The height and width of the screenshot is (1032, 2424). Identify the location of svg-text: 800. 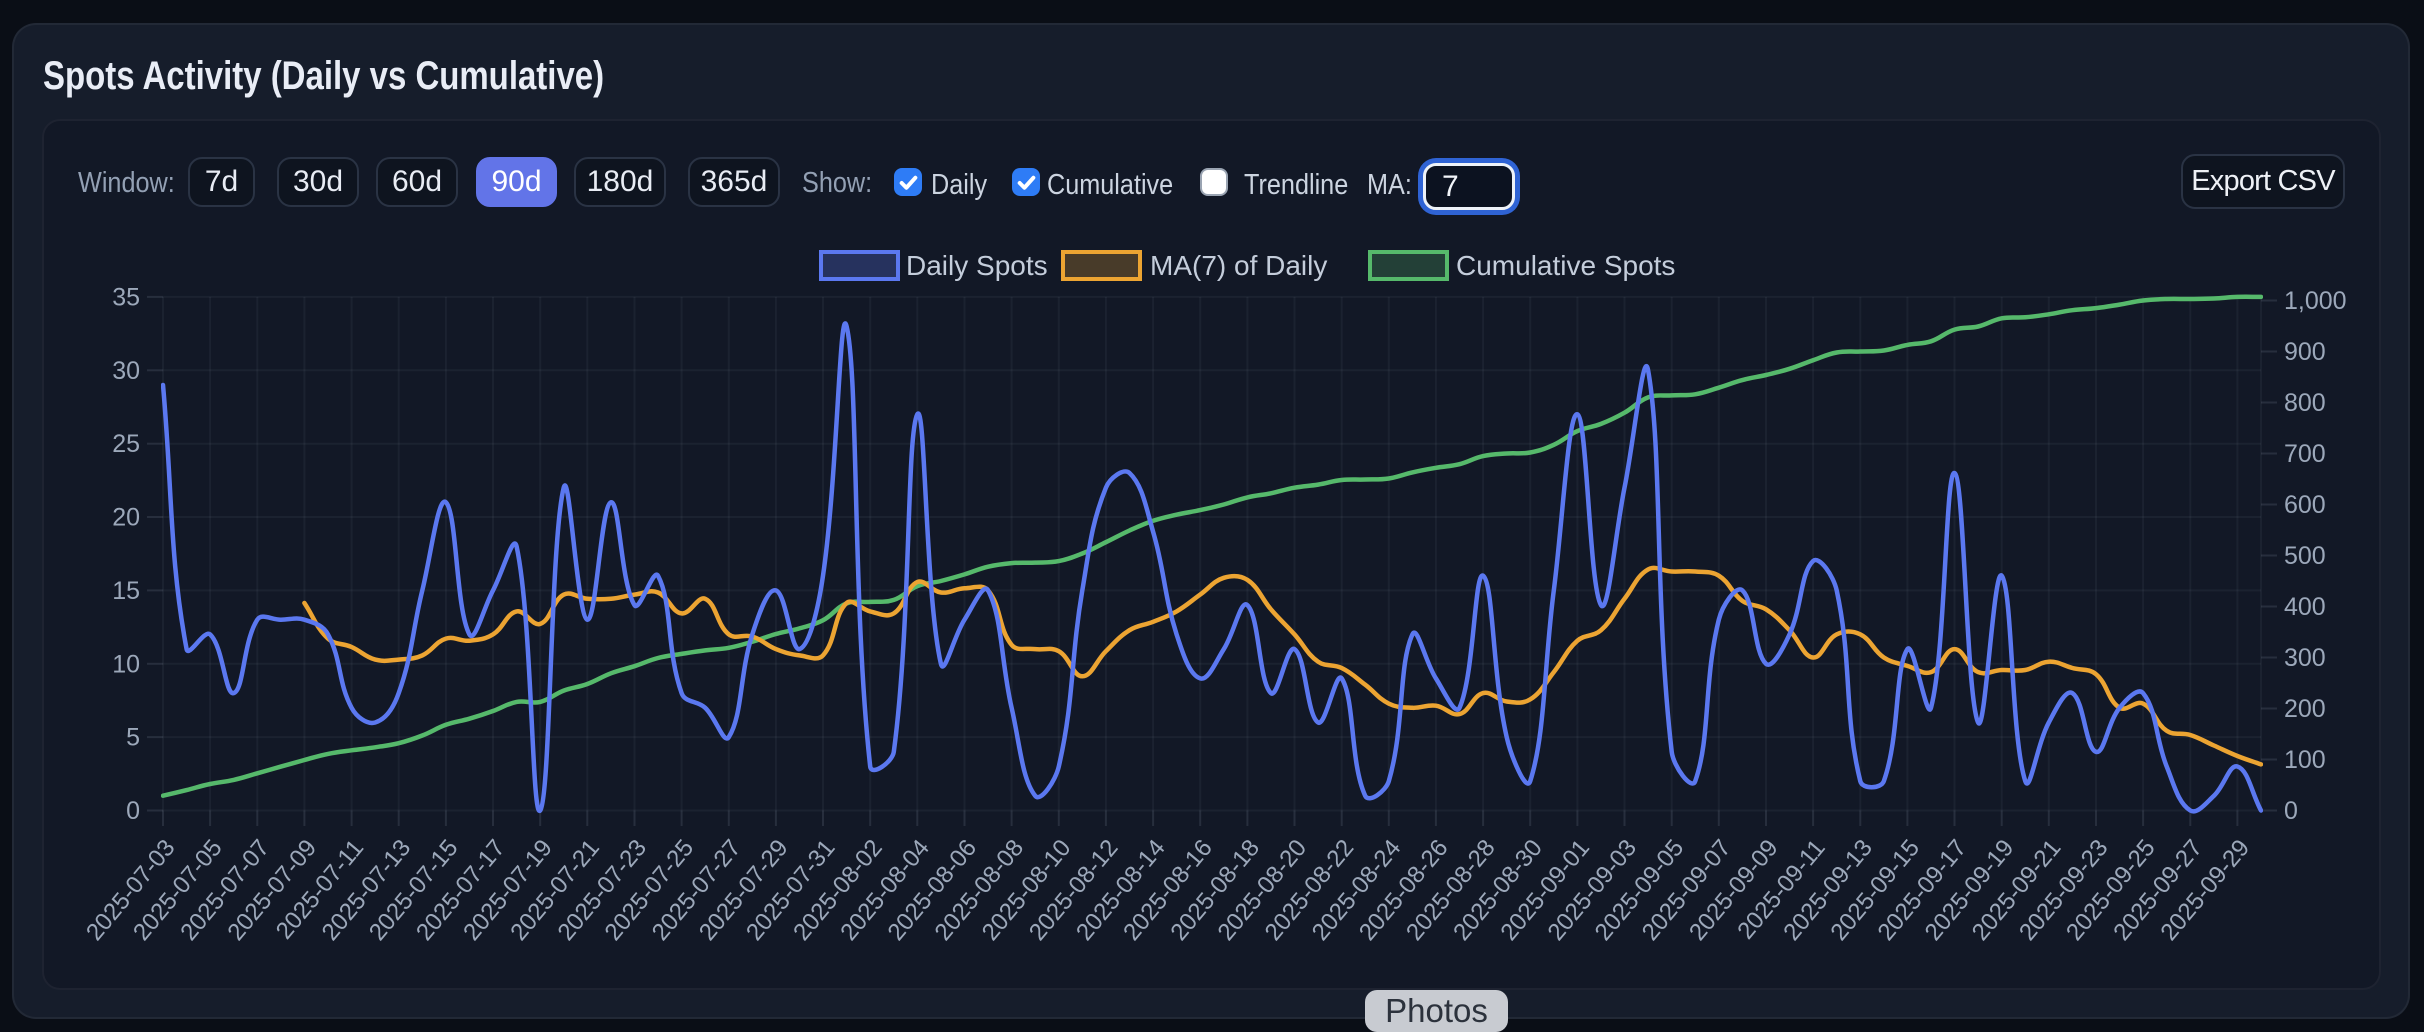
(2305, 403).